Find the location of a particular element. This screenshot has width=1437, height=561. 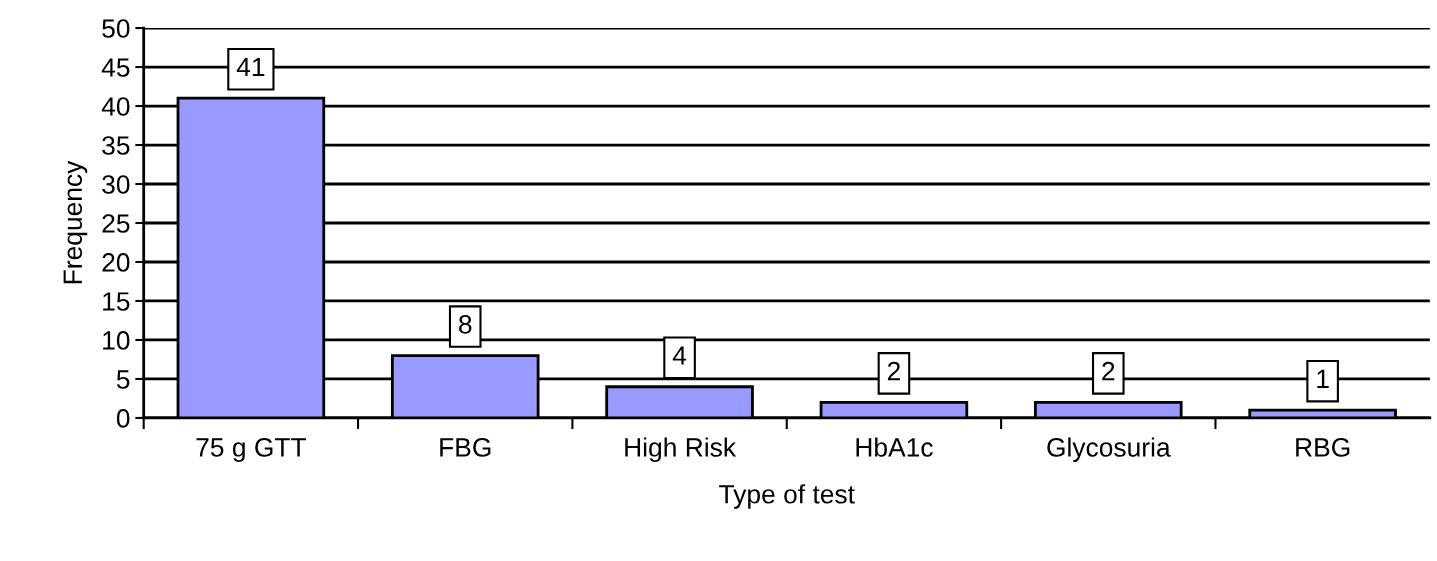

x-tick-label: HbA1c is located at coordinates (894, 447).